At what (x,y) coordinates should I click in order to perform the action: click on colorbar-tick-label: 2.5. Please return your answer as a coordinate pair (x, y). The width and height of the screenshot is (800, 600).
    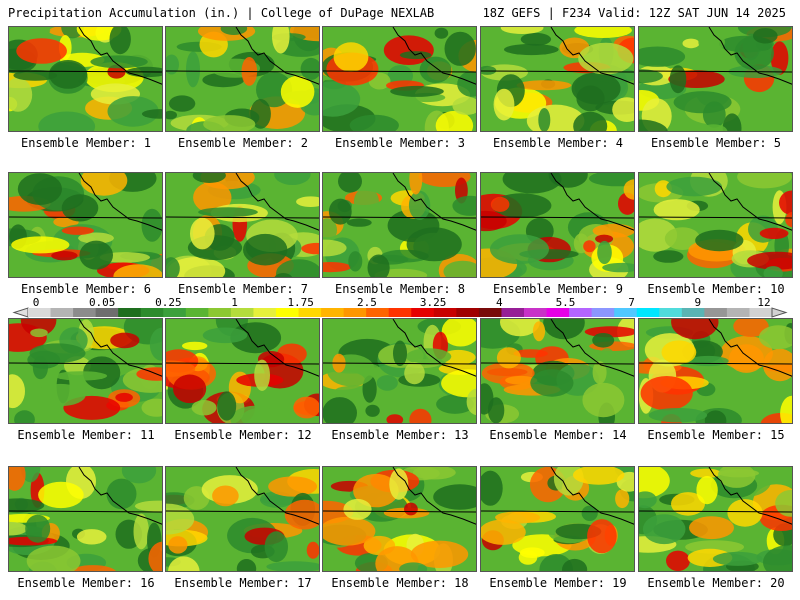
    Looking at the image, I should click on (367, 302).